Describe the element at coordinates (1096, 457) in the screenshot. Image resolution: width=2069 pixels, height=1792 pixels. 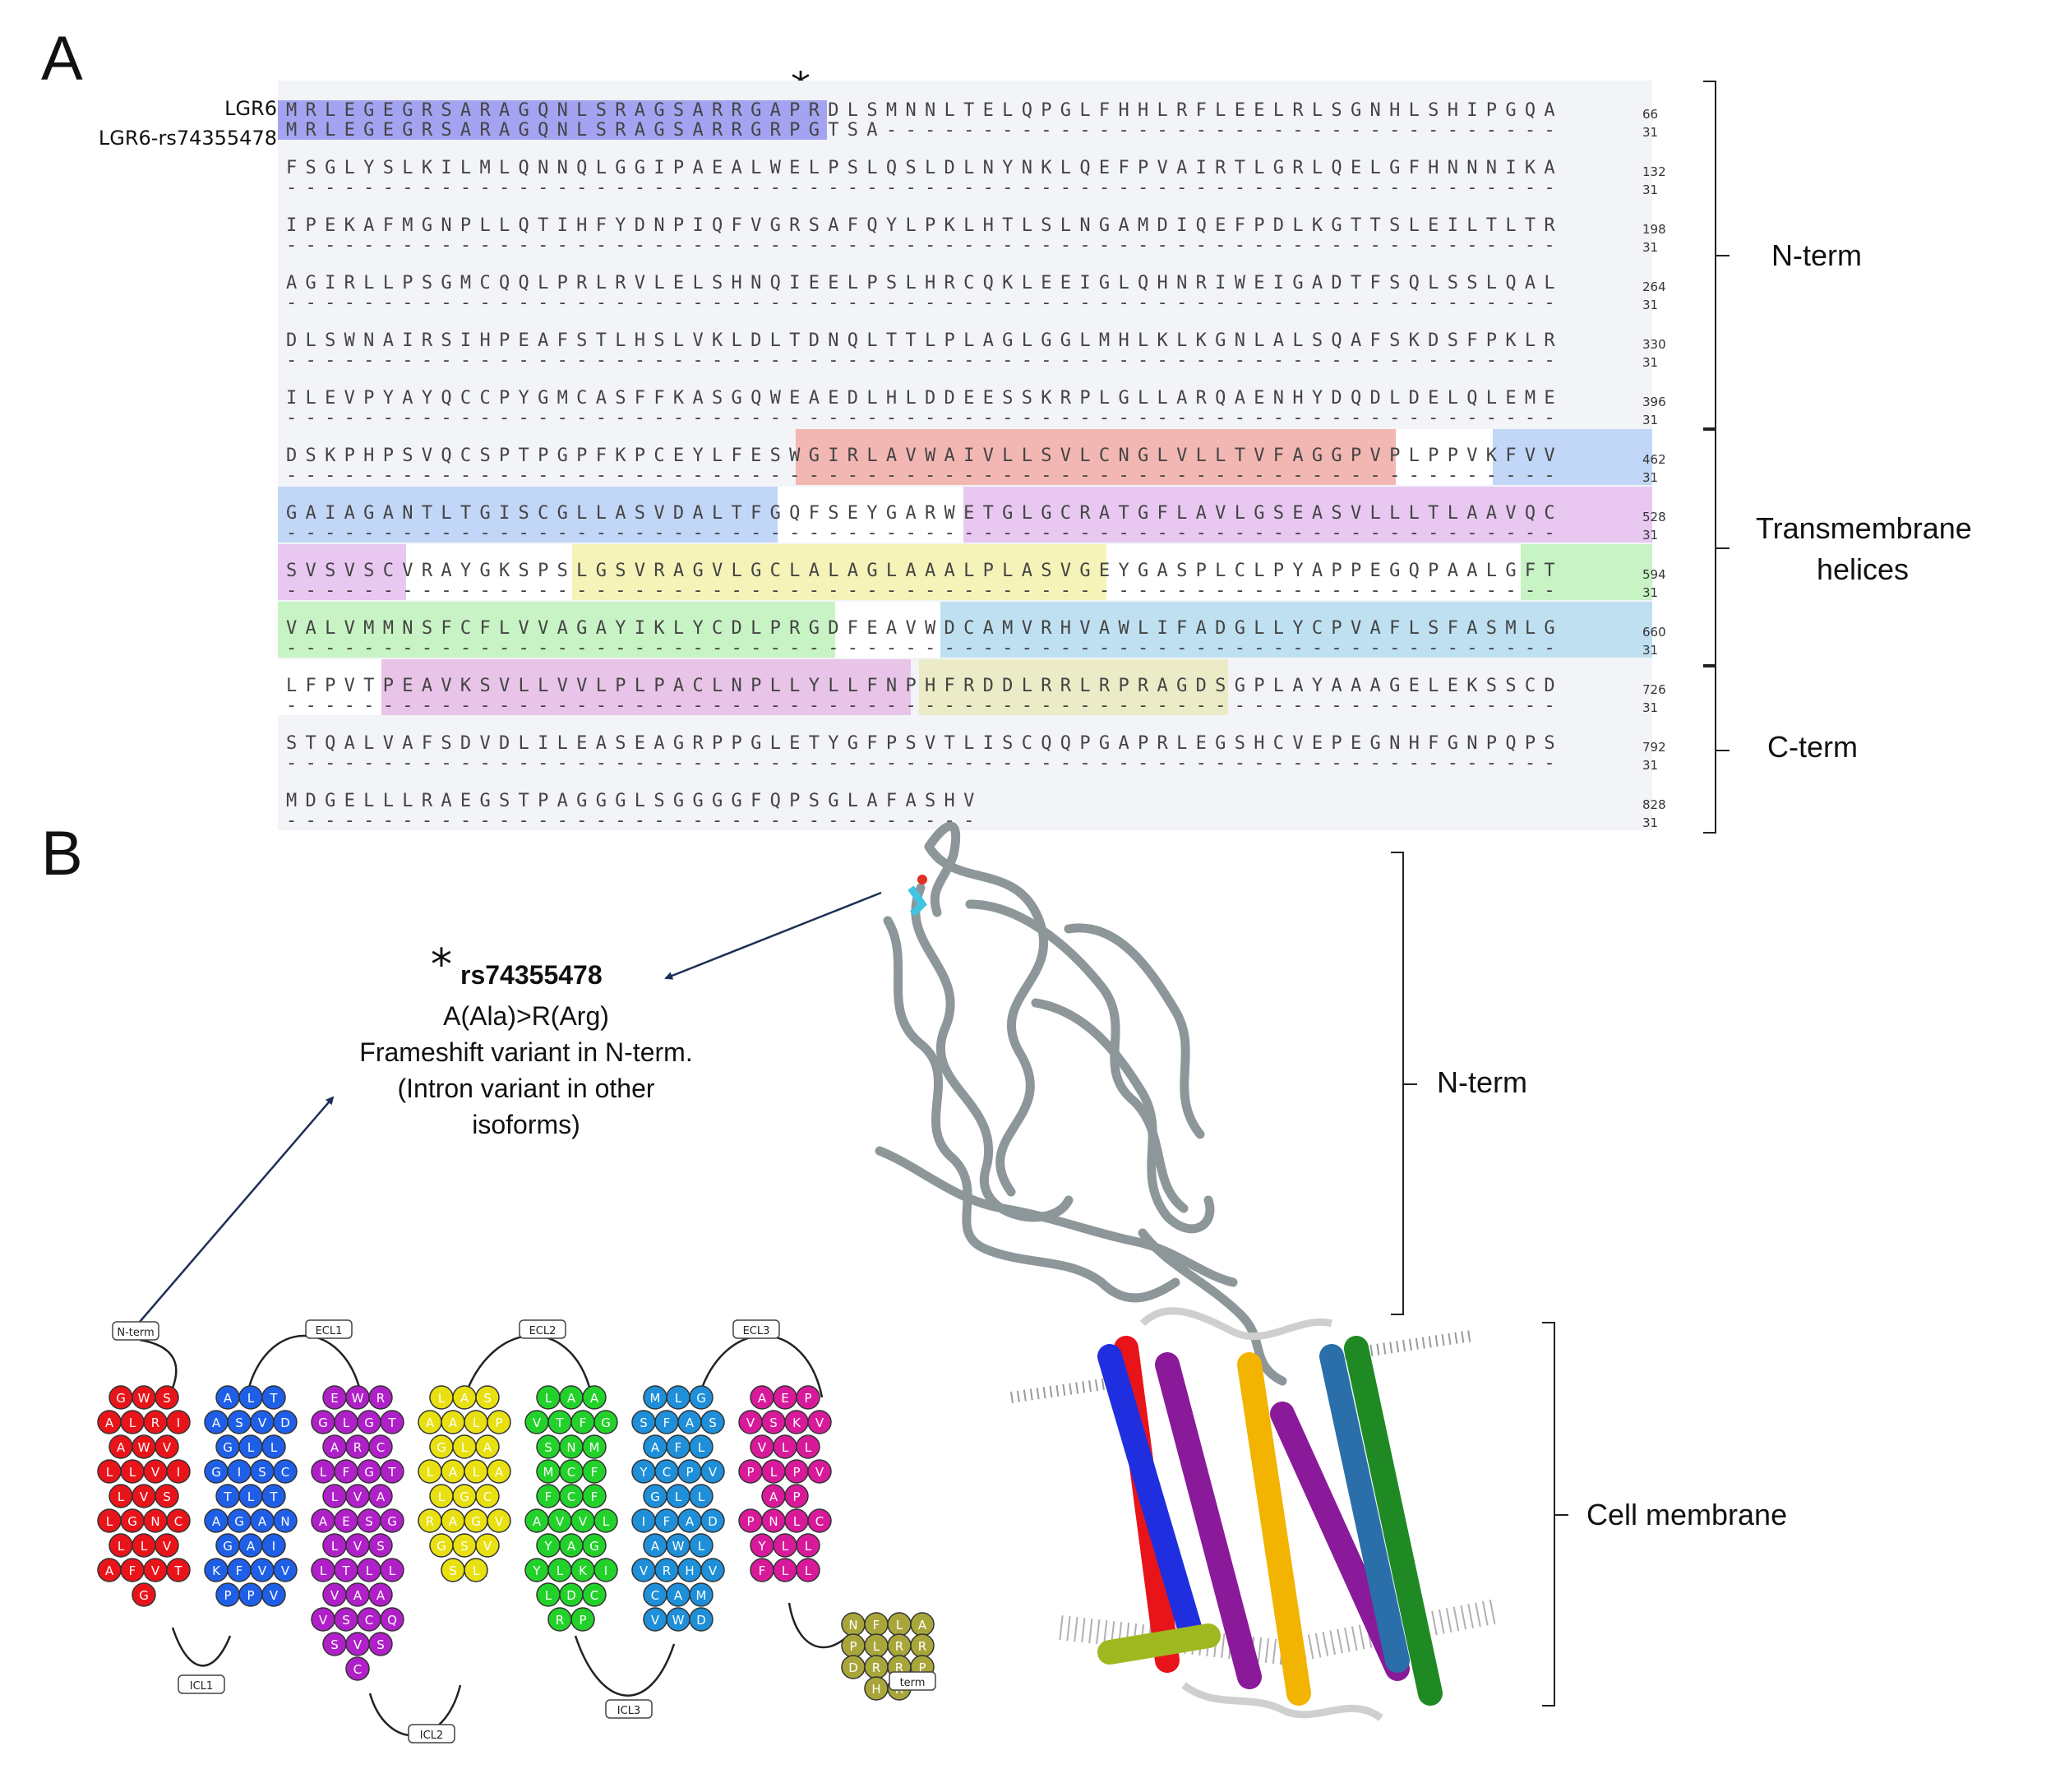
I see `highlight-tm1` at that location.